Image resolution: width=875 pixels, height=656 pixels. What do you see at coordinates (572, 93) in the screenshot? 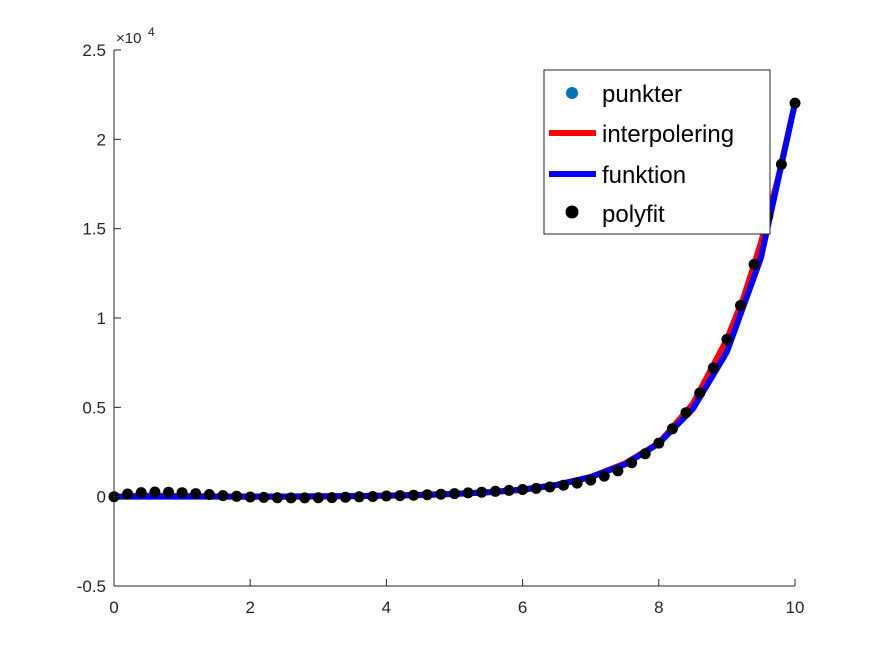
I see `legend-marker-punkter` at bounding box center [572, 93].